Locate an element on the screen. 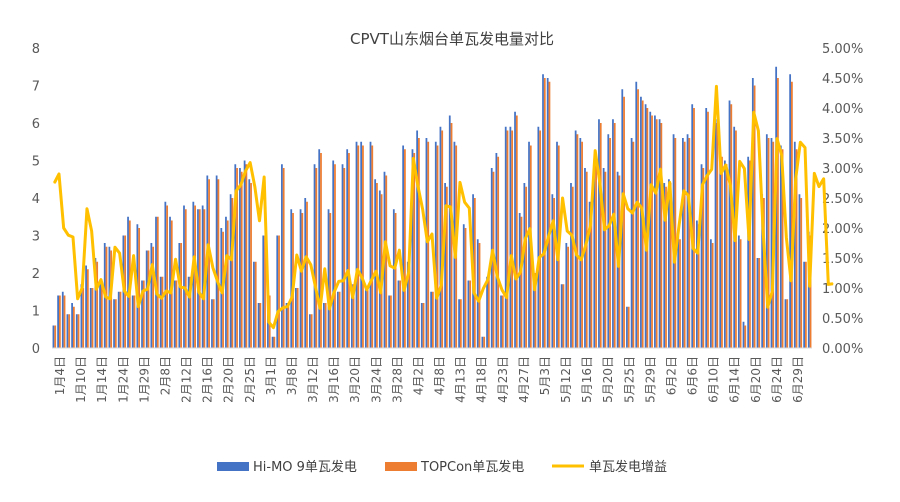 This screenshot has height=502, width=900. y-left-axis: 0 1 2 3 4 5 6 7 8 is located at coordinates (36, 199).